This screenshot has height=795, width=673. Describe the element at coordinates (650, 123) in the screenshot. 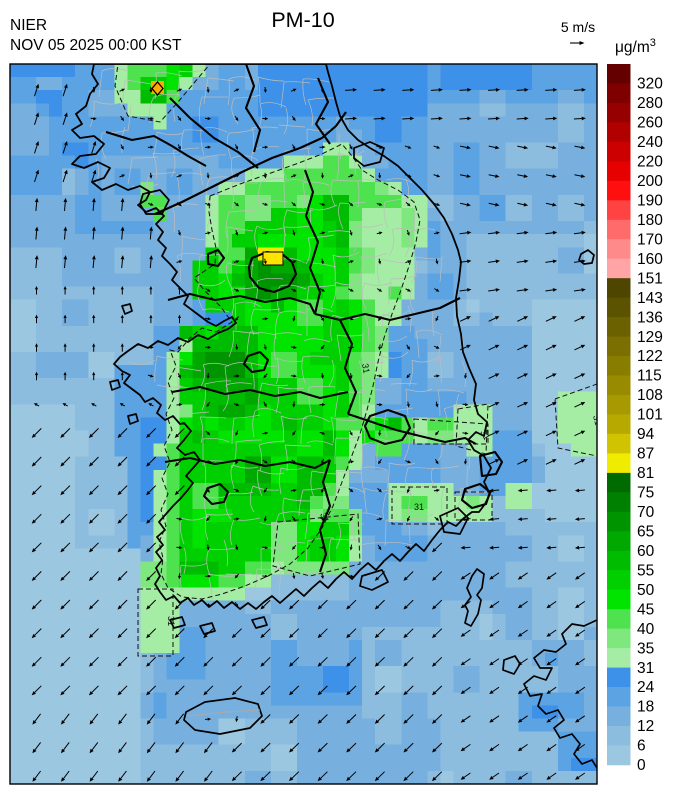

I see `svg-text: 260` at that location.